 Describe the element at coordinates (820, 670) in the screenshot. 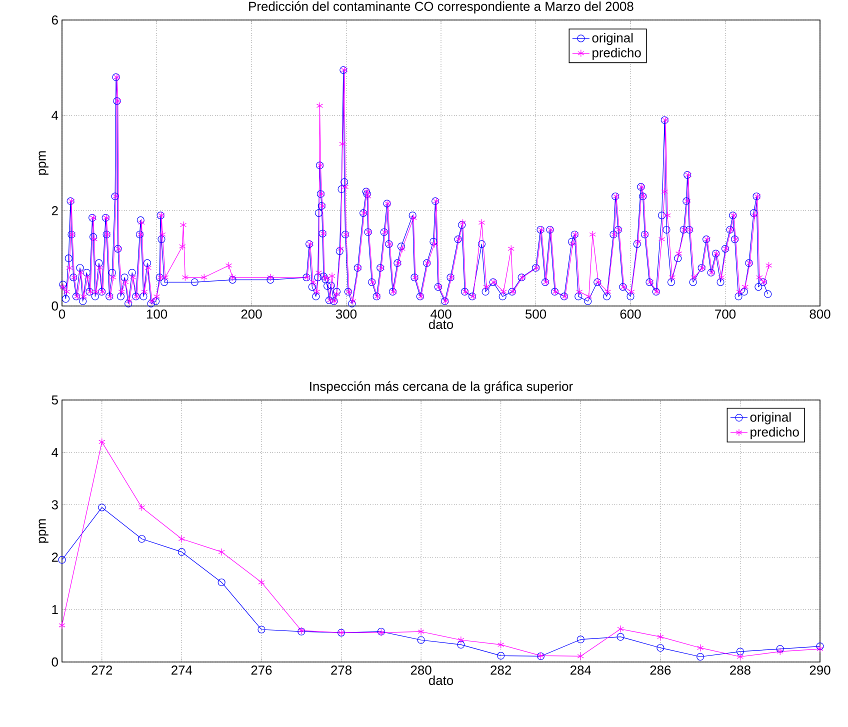

I see `x-tick-label: 290` at that location.